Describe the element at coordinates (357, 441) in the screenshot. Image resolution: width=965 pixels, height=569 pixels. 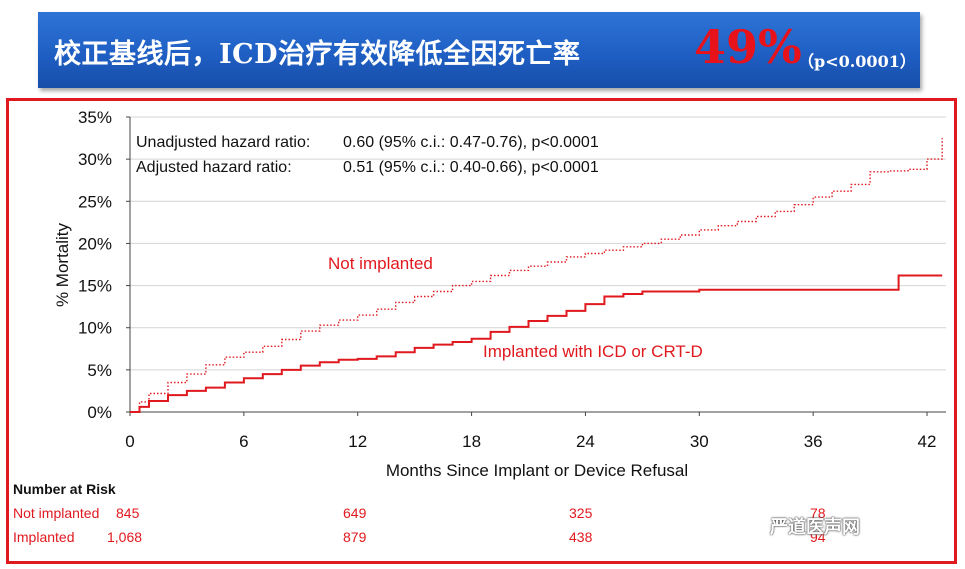
I see `x-tick-label: 12` at that location.